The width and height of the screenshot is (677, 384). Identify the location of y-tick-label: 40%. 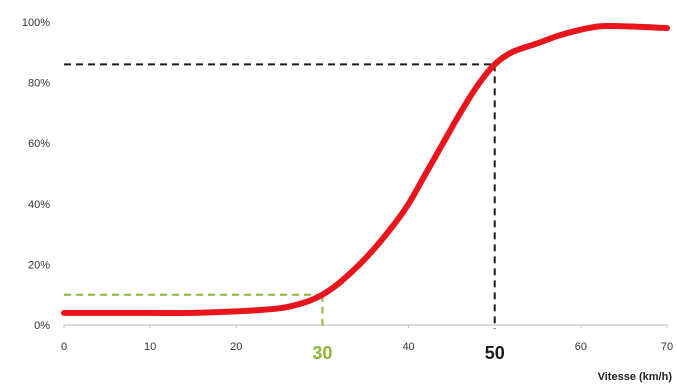
(39, 205).